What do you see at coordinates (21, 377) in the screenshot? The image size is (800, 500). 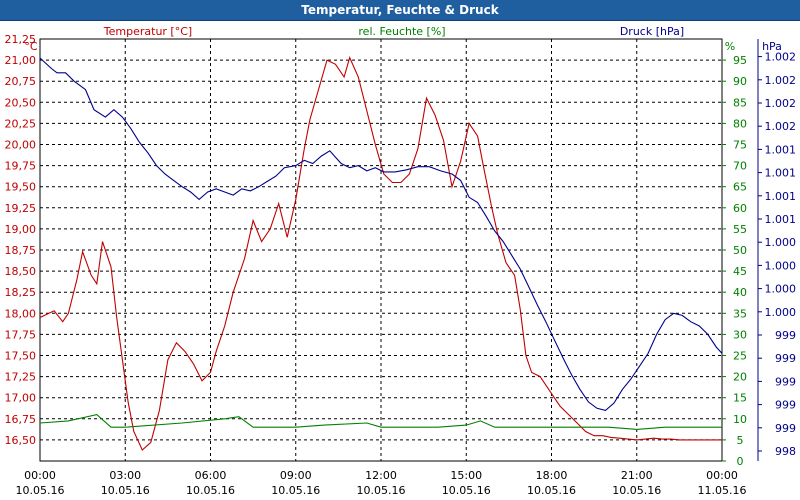 I see `temp-tick-label: 17,25` at bounding box center [21, 377].